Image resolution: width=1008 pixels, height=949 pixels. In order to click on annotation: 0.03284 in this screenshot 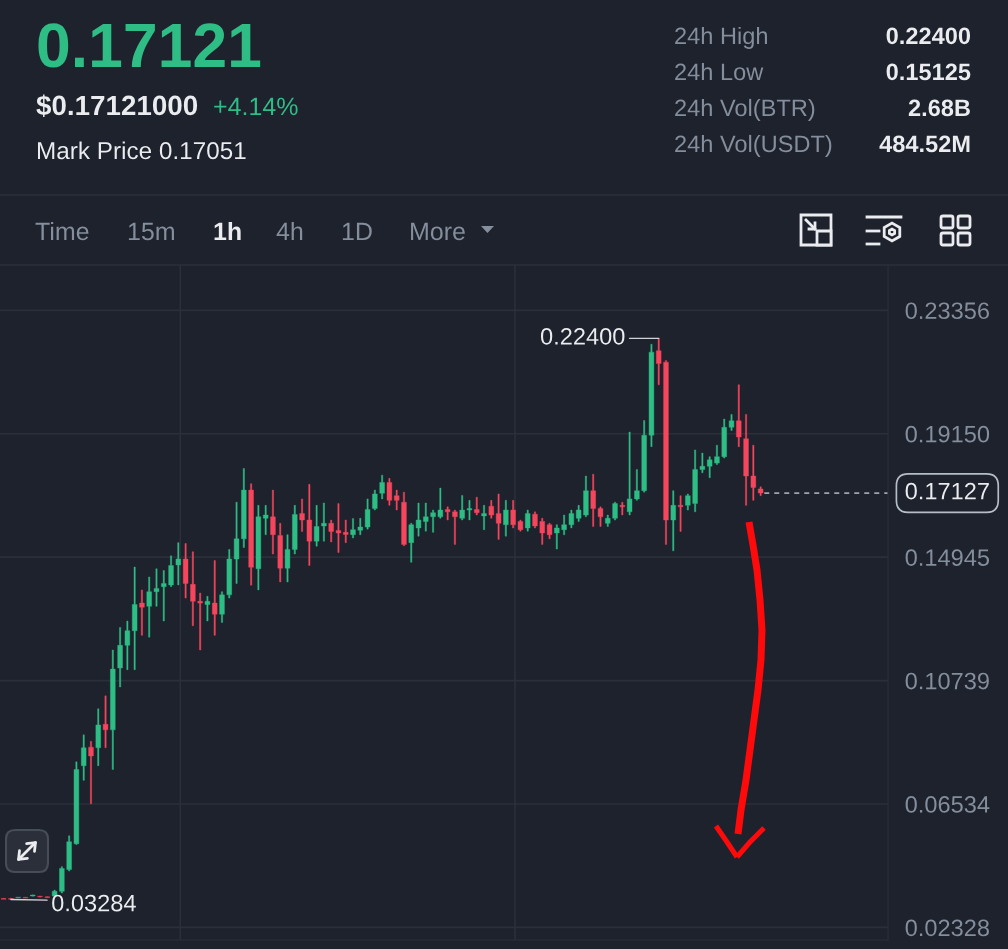, I will do `click(94, 903)`.